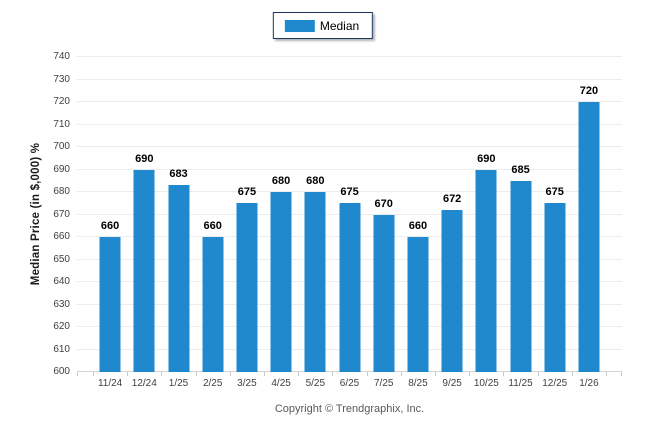 This screenshot has width=646, height=434. I want to click on category-slot: 660 11/24, so click(110, 223).